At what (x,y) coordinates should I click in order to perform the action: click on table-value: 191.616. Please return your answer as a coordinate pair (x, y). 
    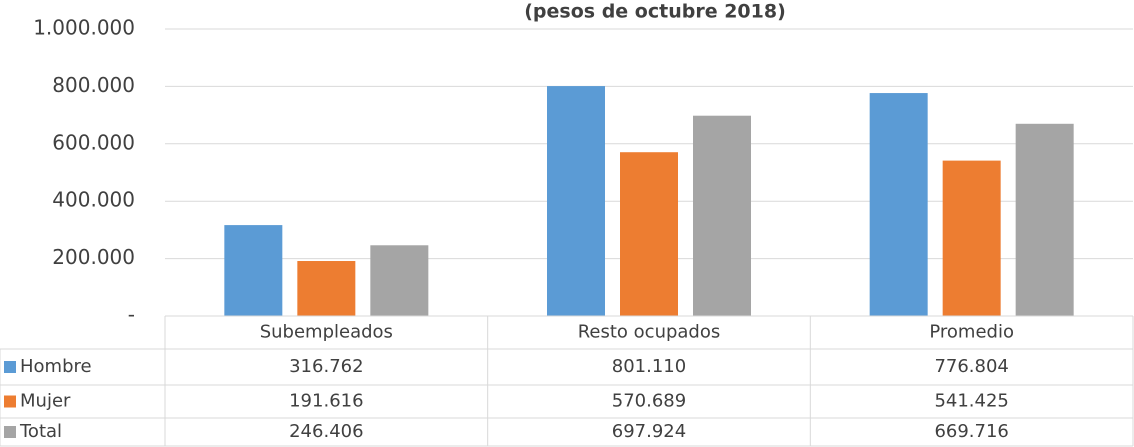
    Looking at the image, I should click on (326, 401).